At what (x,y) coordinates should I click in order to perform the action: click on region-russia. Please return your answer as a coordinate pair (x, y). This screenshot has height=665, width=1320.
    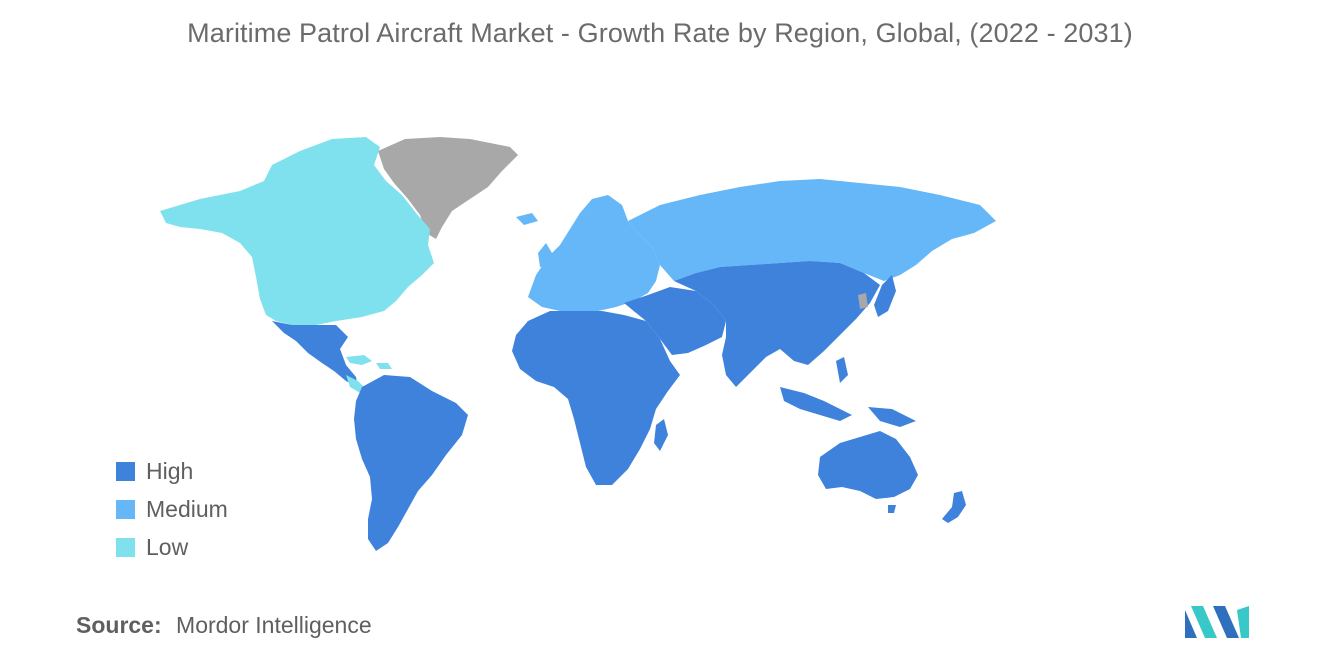
    Looking at the image, I should click on (812, 230).